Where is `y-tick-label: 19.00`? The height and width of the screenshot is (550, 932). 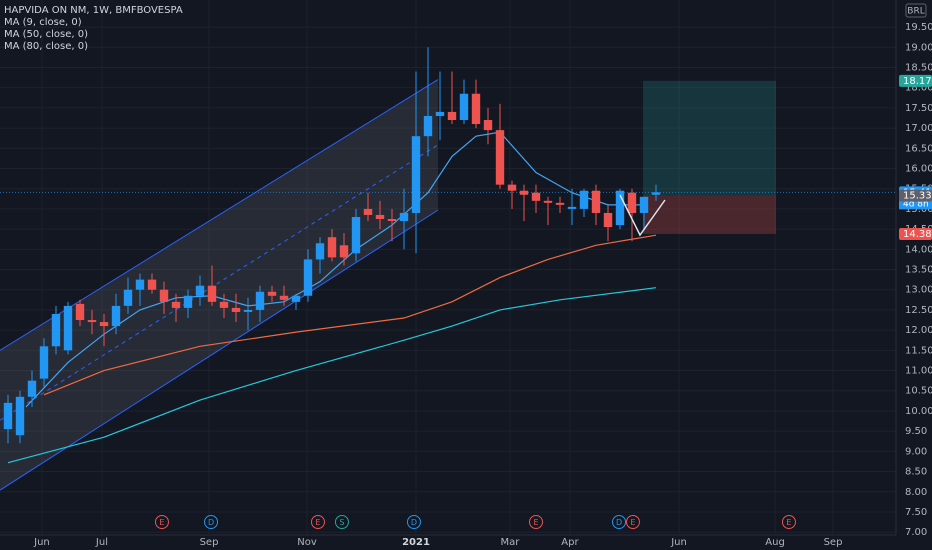
y-tick-label: 19.00 is located at coordinates (918, 47).